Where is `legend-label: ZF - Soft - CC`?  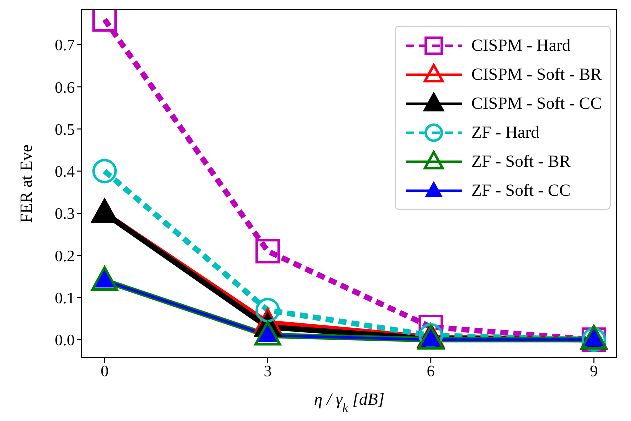 legend-label: ZF - Soft - CC is located at coordinates (521, 190).